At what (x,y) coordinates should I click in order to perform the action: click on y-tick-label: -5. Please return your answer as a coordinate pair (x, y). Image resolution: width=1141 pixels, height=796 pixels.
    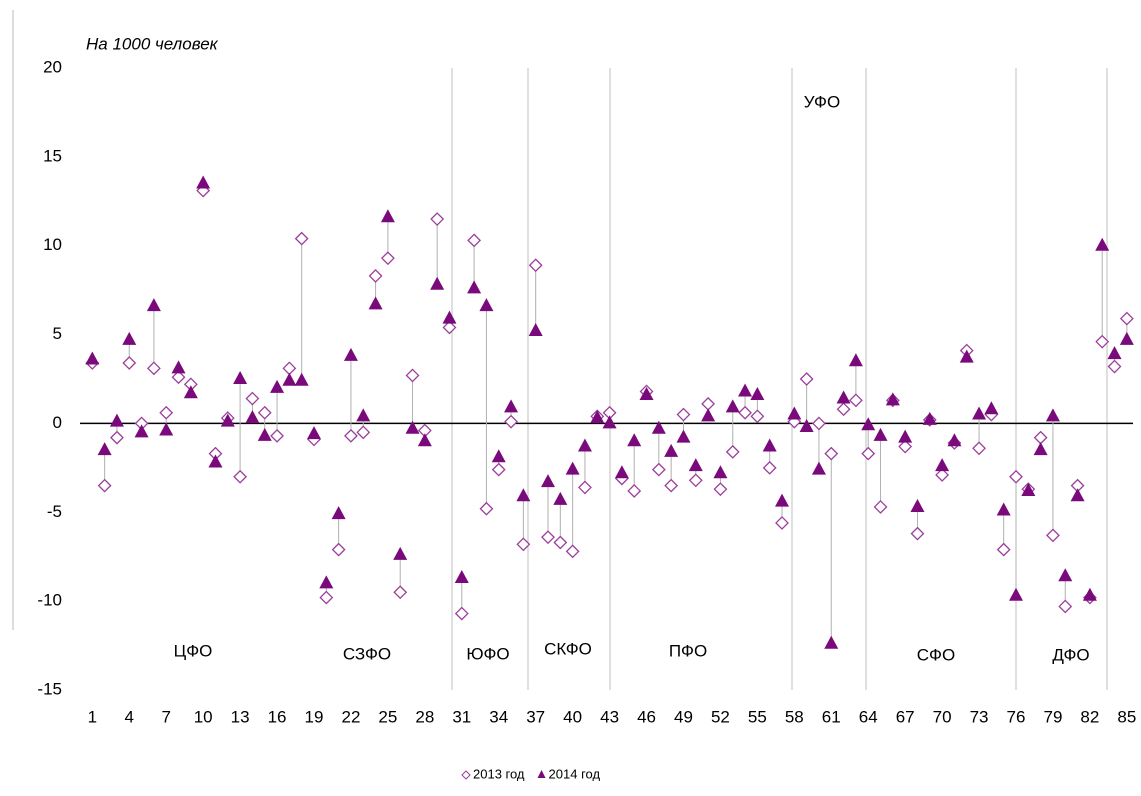
    Looking at the image, I should click on (54, 511).